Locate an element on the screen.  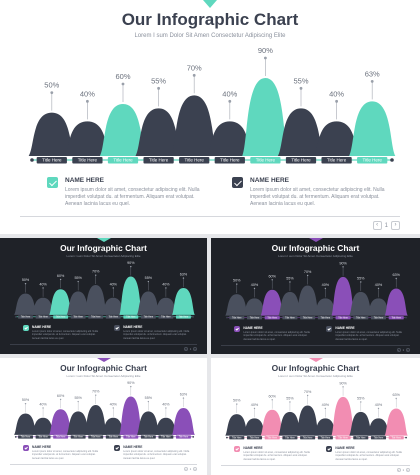
value-label: 63% is located at coordinates (184, 275).